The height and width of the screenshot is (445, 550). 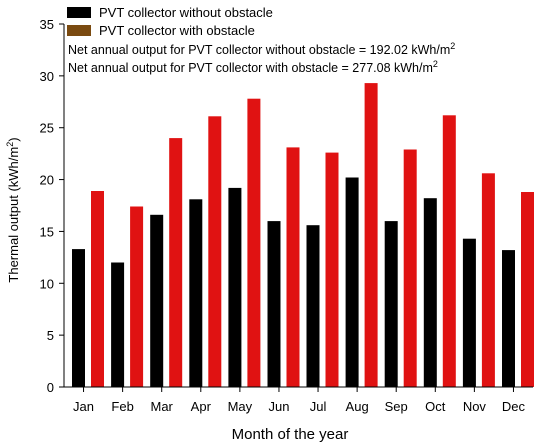 I want to click on y-tick-label: 30, so click(x=47, y=76).